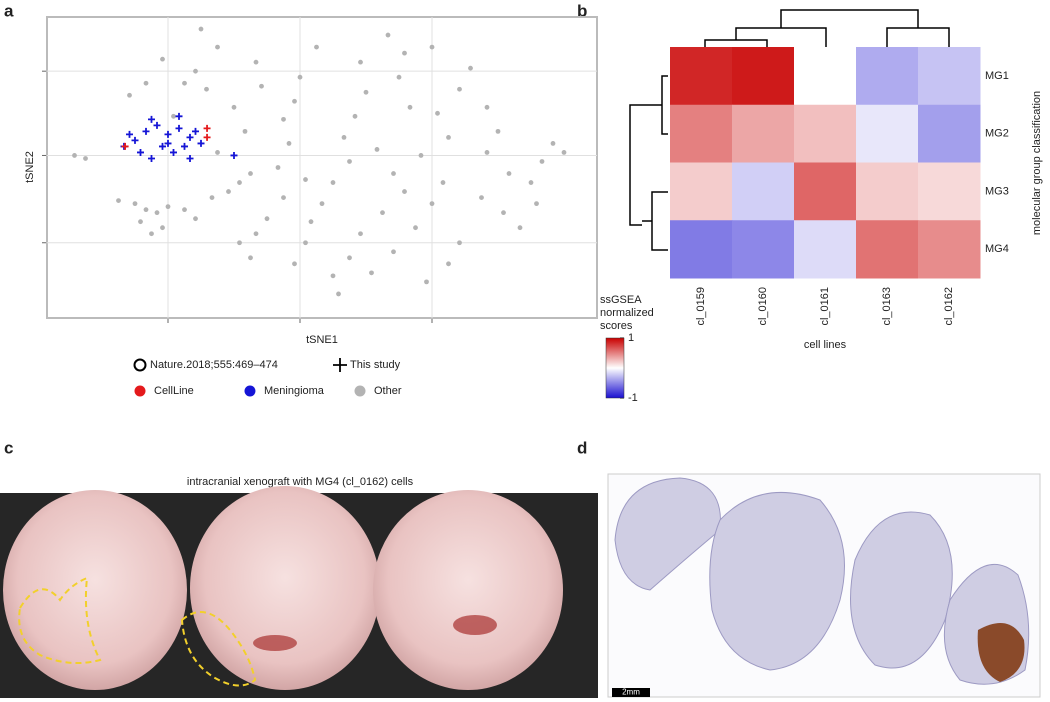  I want to click on row-label: MG1, so click(997, 76).